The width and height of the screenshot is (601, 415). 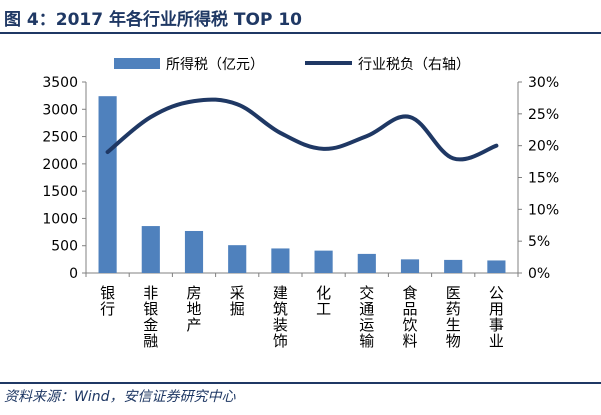 I want to click on left-axis-tick-label: 3000, so click(x=60, y=110).